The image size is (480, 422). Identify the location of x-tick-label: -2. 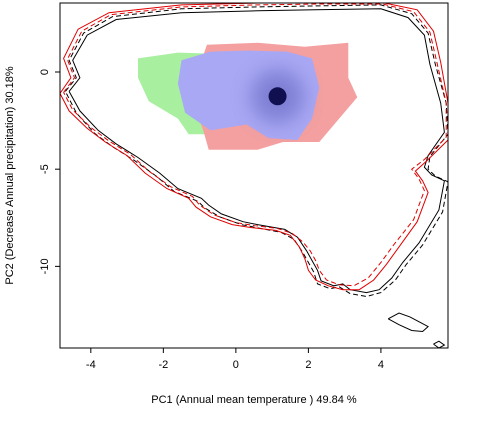
(163, 365).